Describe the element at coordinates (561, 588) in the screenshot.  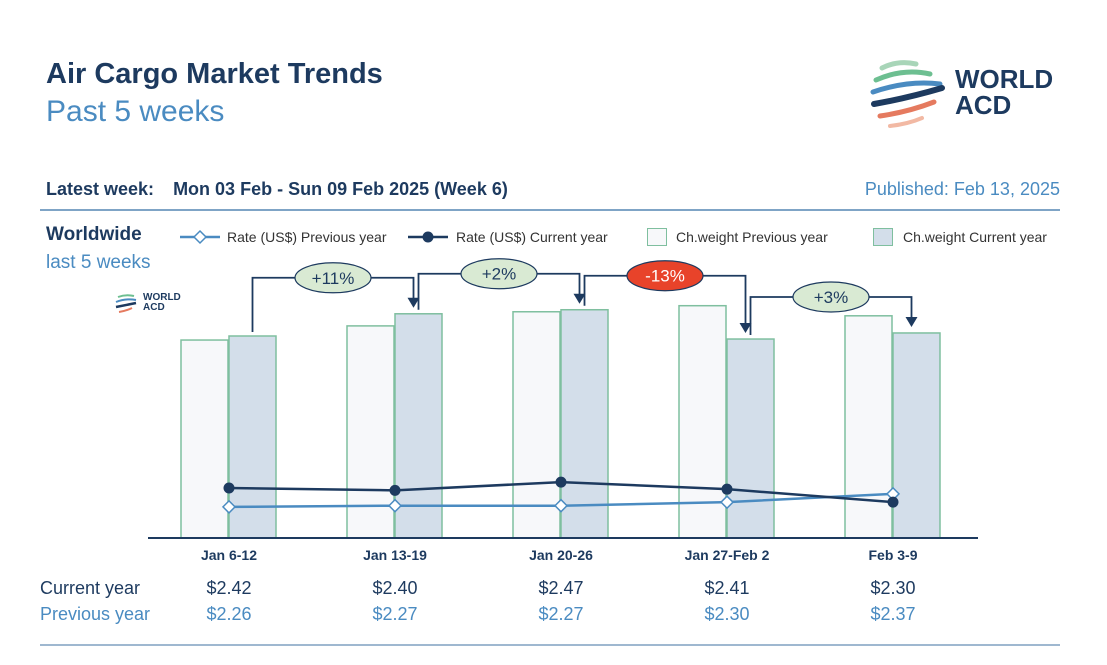
I see `current-year-rate: $2.47` at that location.